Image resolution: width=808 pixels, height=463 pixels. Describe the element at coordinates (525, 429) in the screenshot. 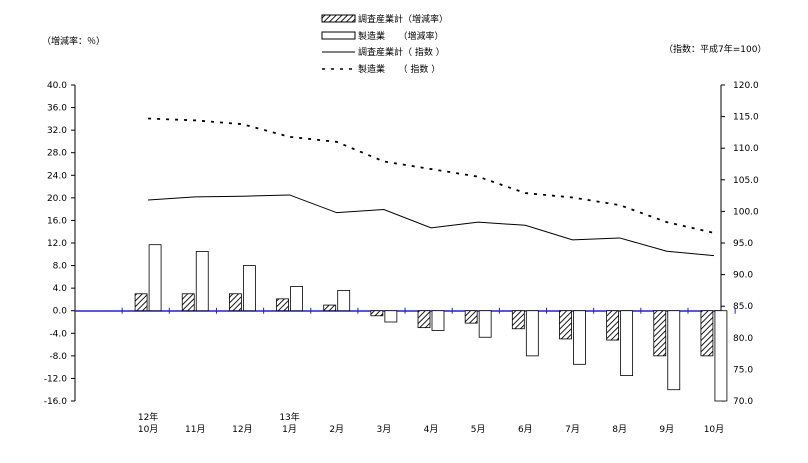

I see `x-tick-label: 6月` at that location.